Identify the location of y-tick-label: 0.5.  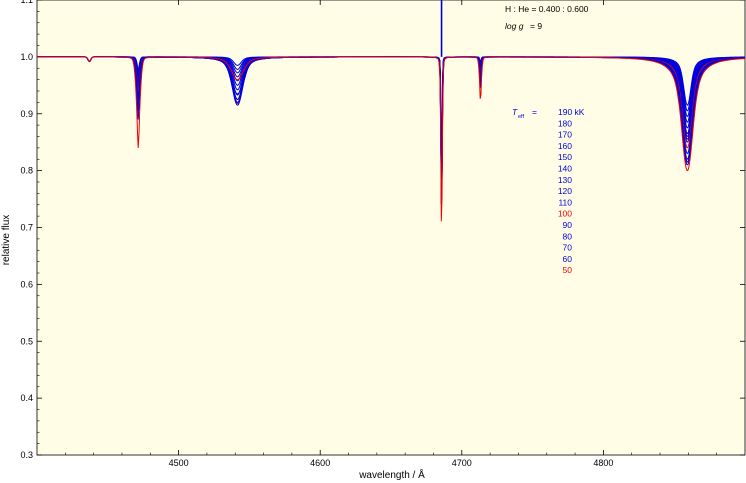
(26, 341).